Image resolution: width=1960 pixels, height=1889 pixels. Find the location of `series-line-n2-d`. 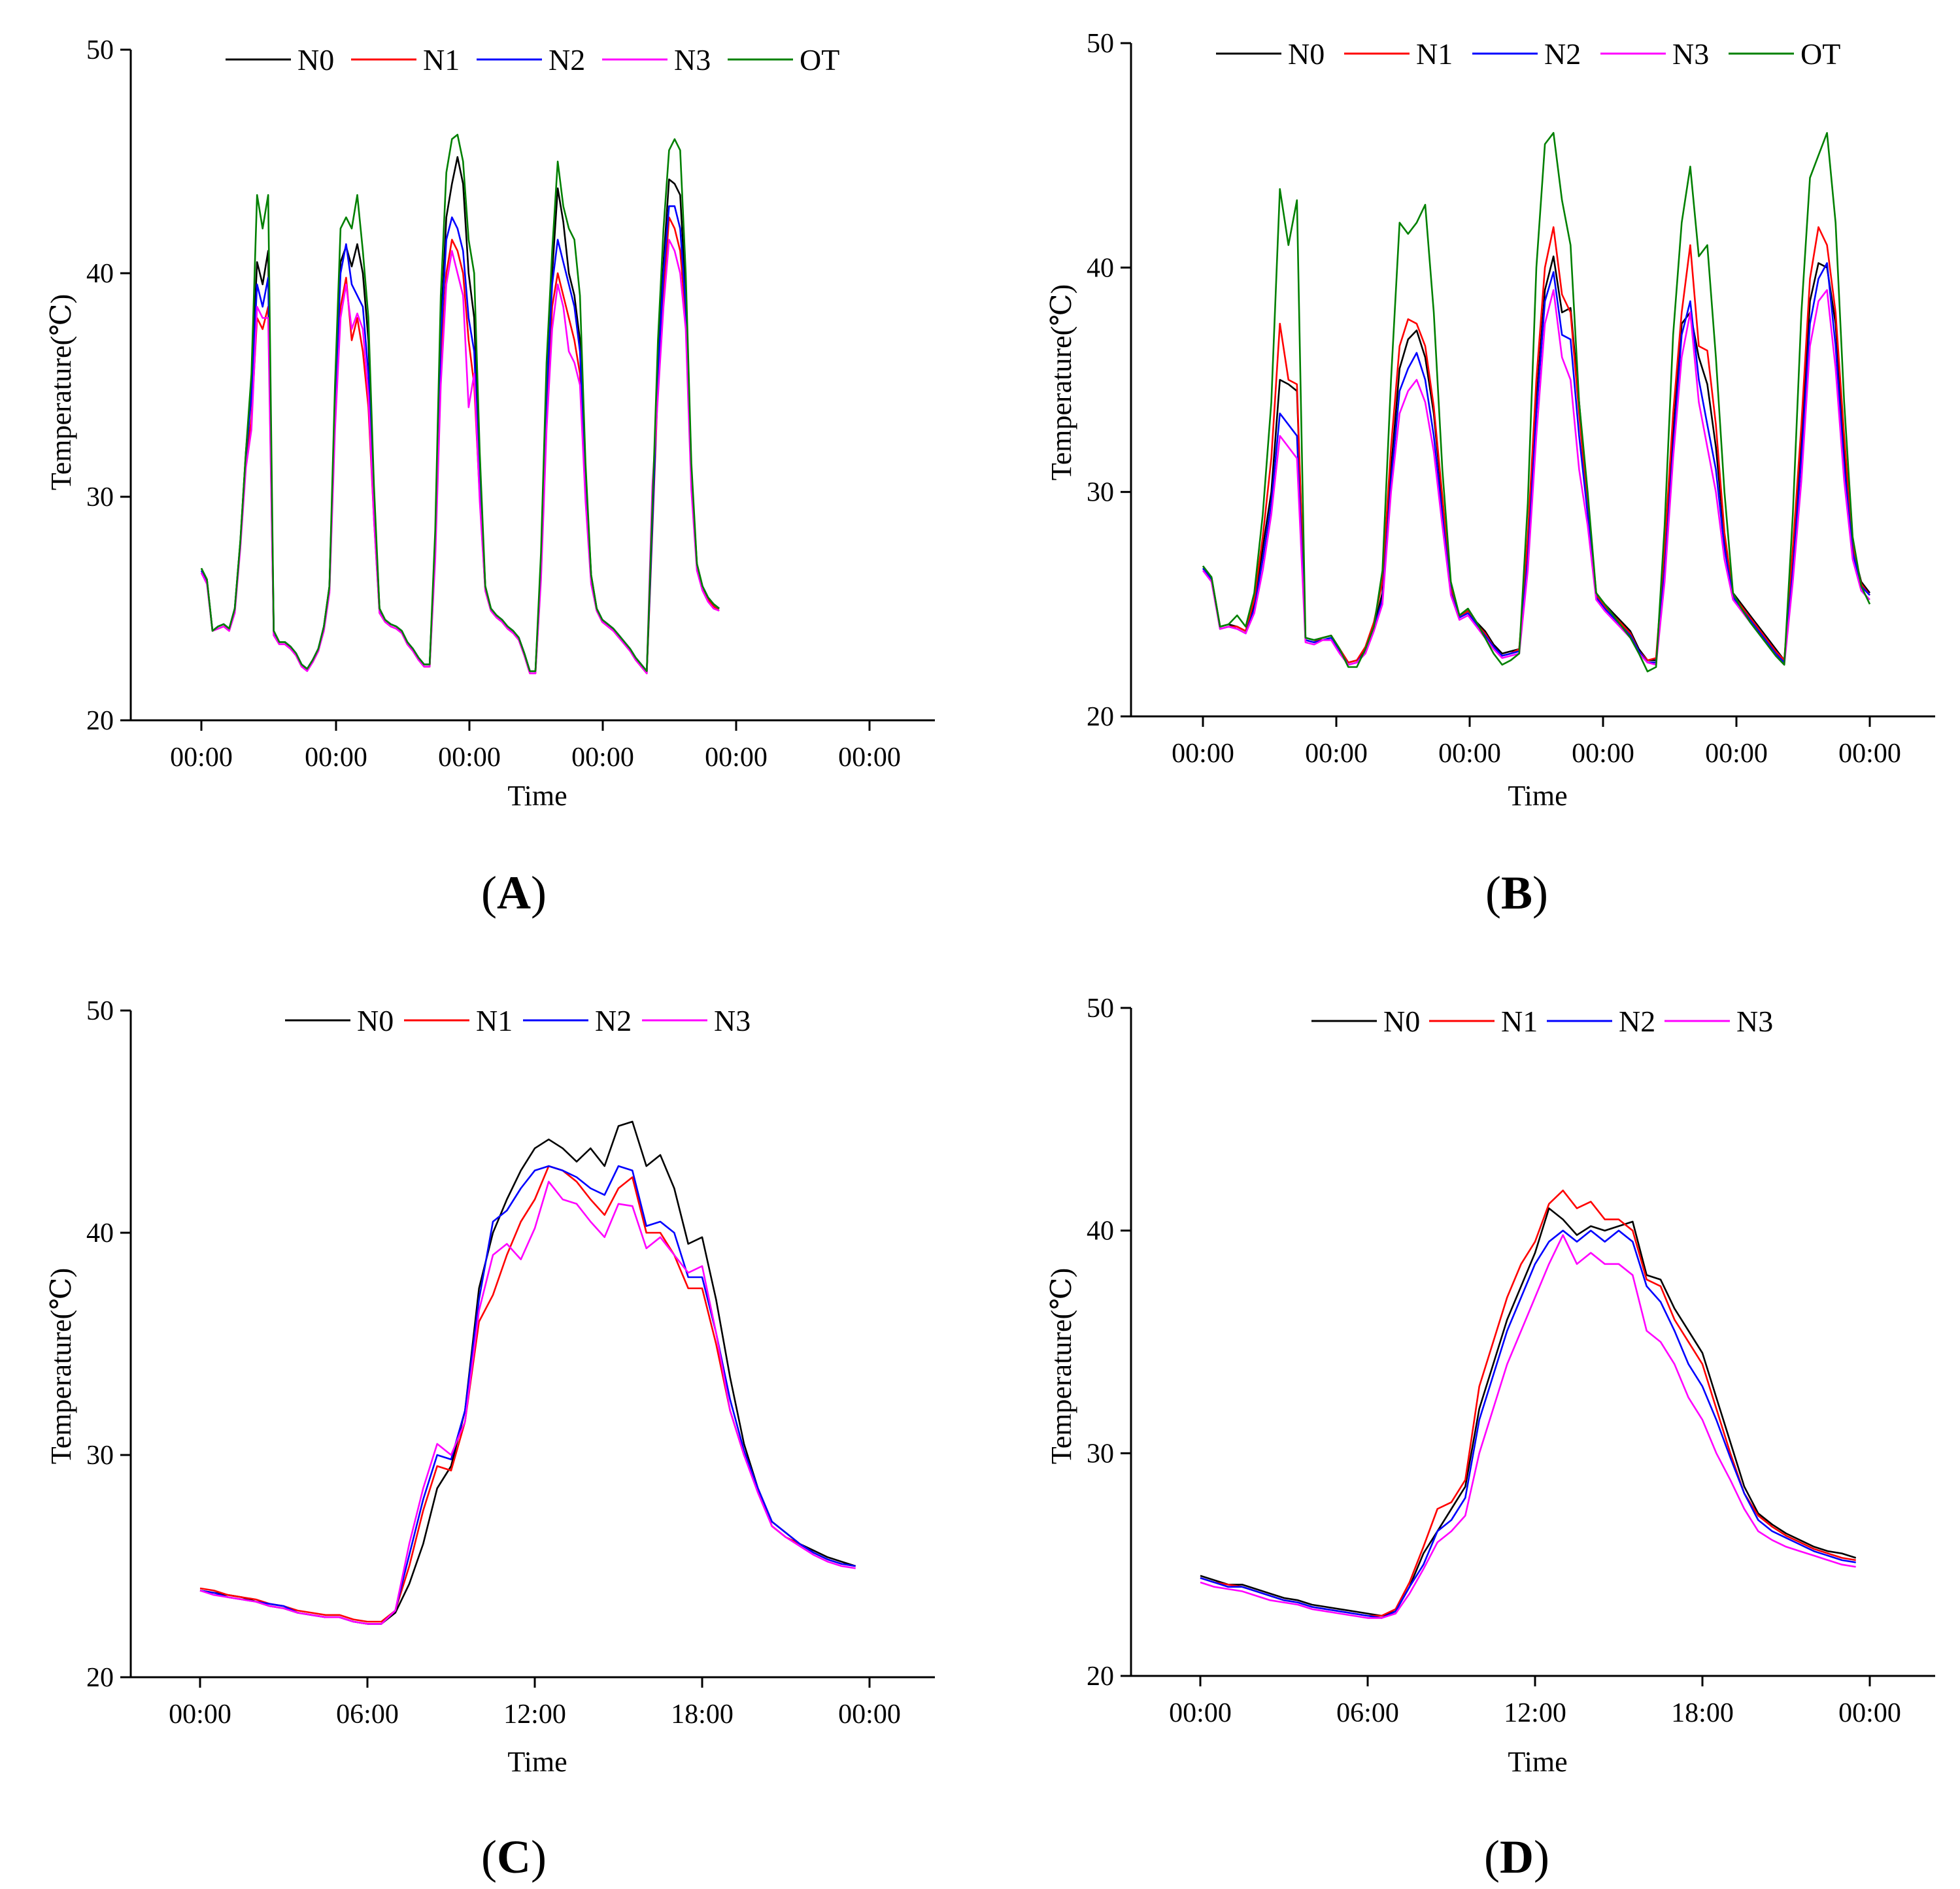

series-line-n2-d is located at coordinates (1528, 1424).